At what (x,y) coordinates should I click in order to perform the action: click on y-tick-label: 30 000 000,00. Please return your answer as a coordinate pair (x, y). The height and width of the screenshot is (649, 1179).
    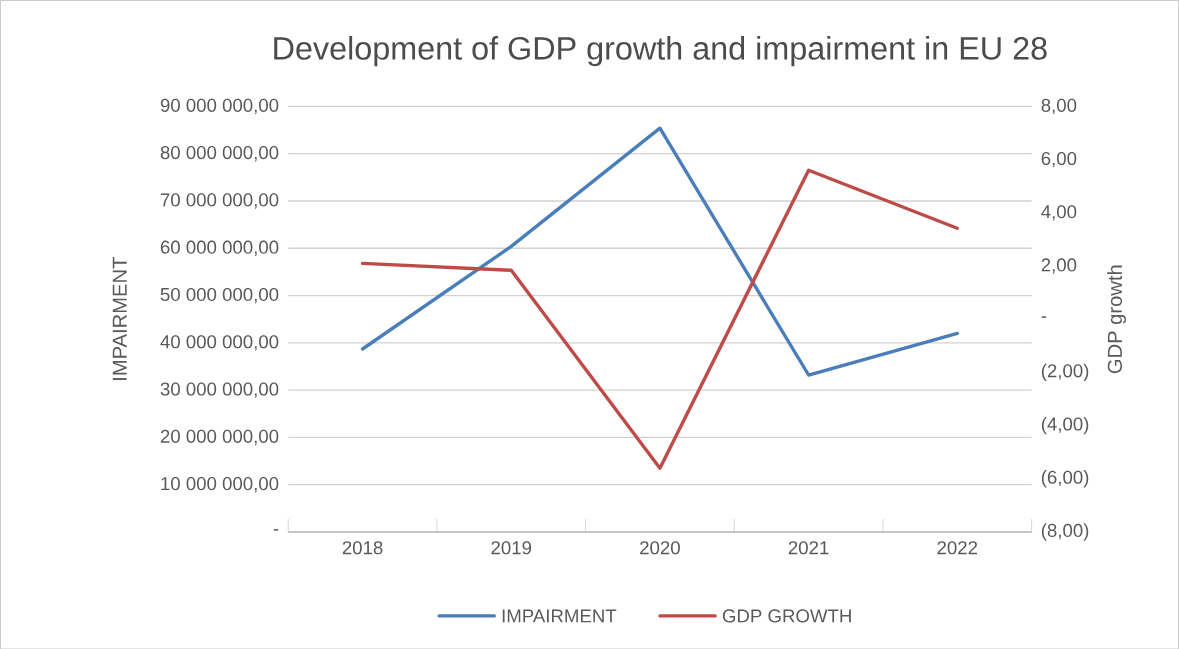
    Looking at the image, I should click on (219, 390).